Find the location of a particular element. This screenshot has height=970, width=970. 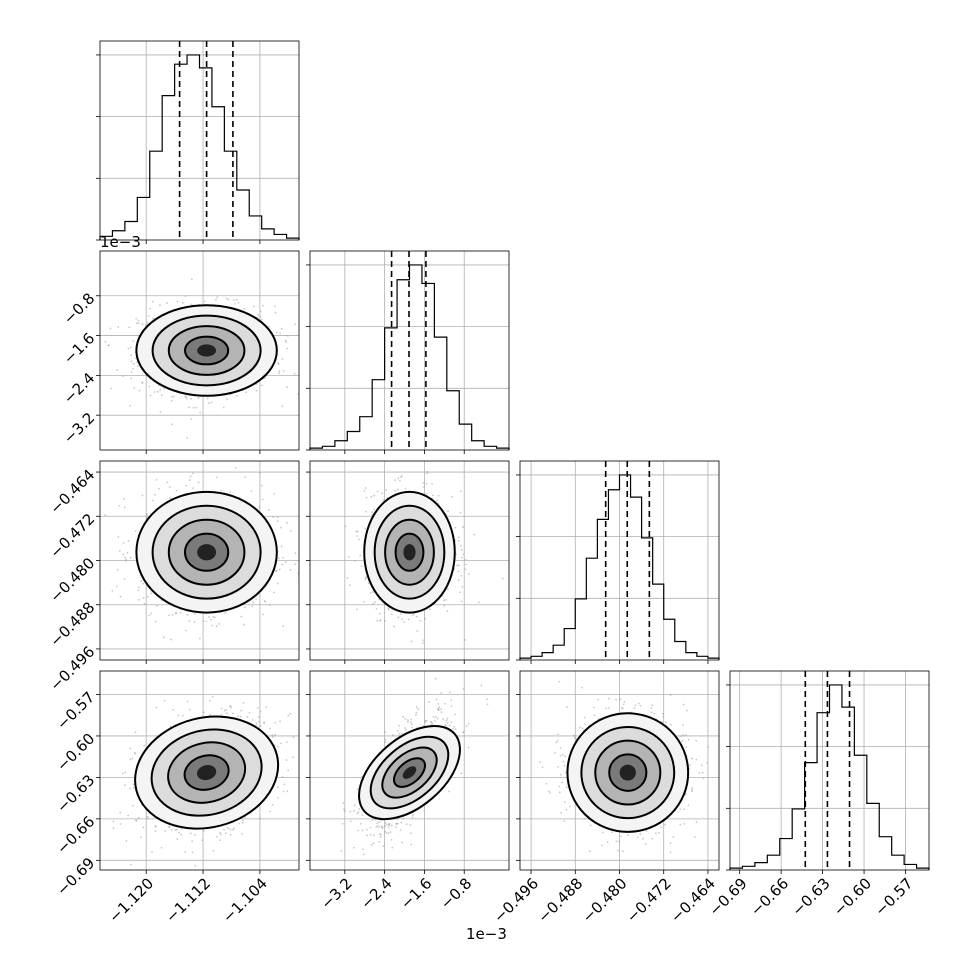

density-group is located at coordinates (201, 358).